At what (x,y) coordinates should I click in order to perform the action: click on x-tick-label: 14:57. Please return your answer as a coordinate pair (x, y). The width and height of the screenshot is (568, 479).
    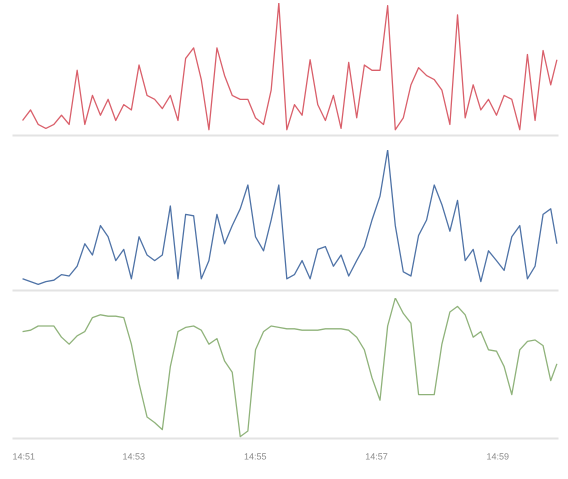
    Looking at the image, I should click on (376, 457).